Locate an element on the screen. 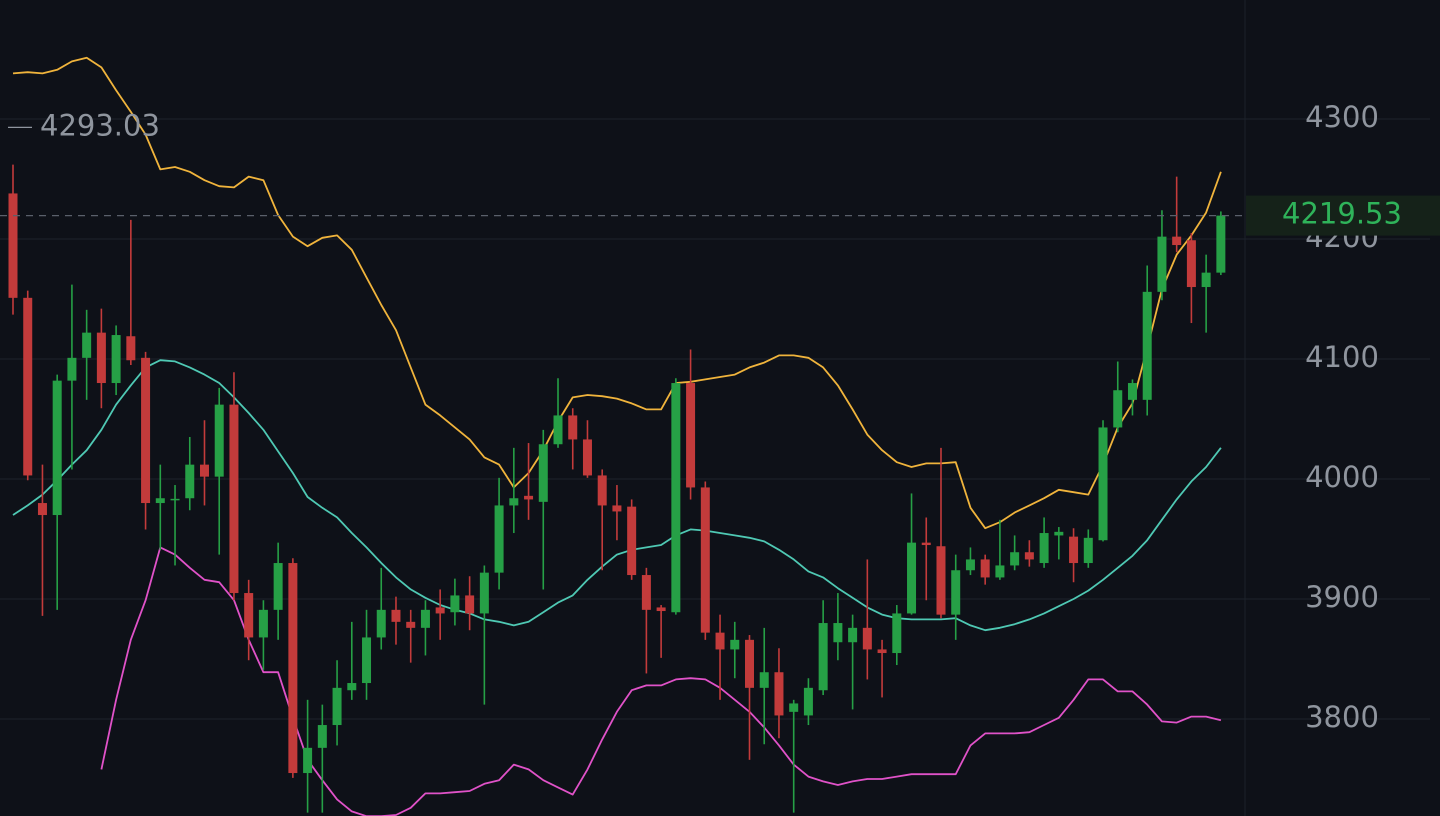 The width and height of the screenshot is (1440, 816). y-tick-label: 4300 is located at coordinates (1342, 117).